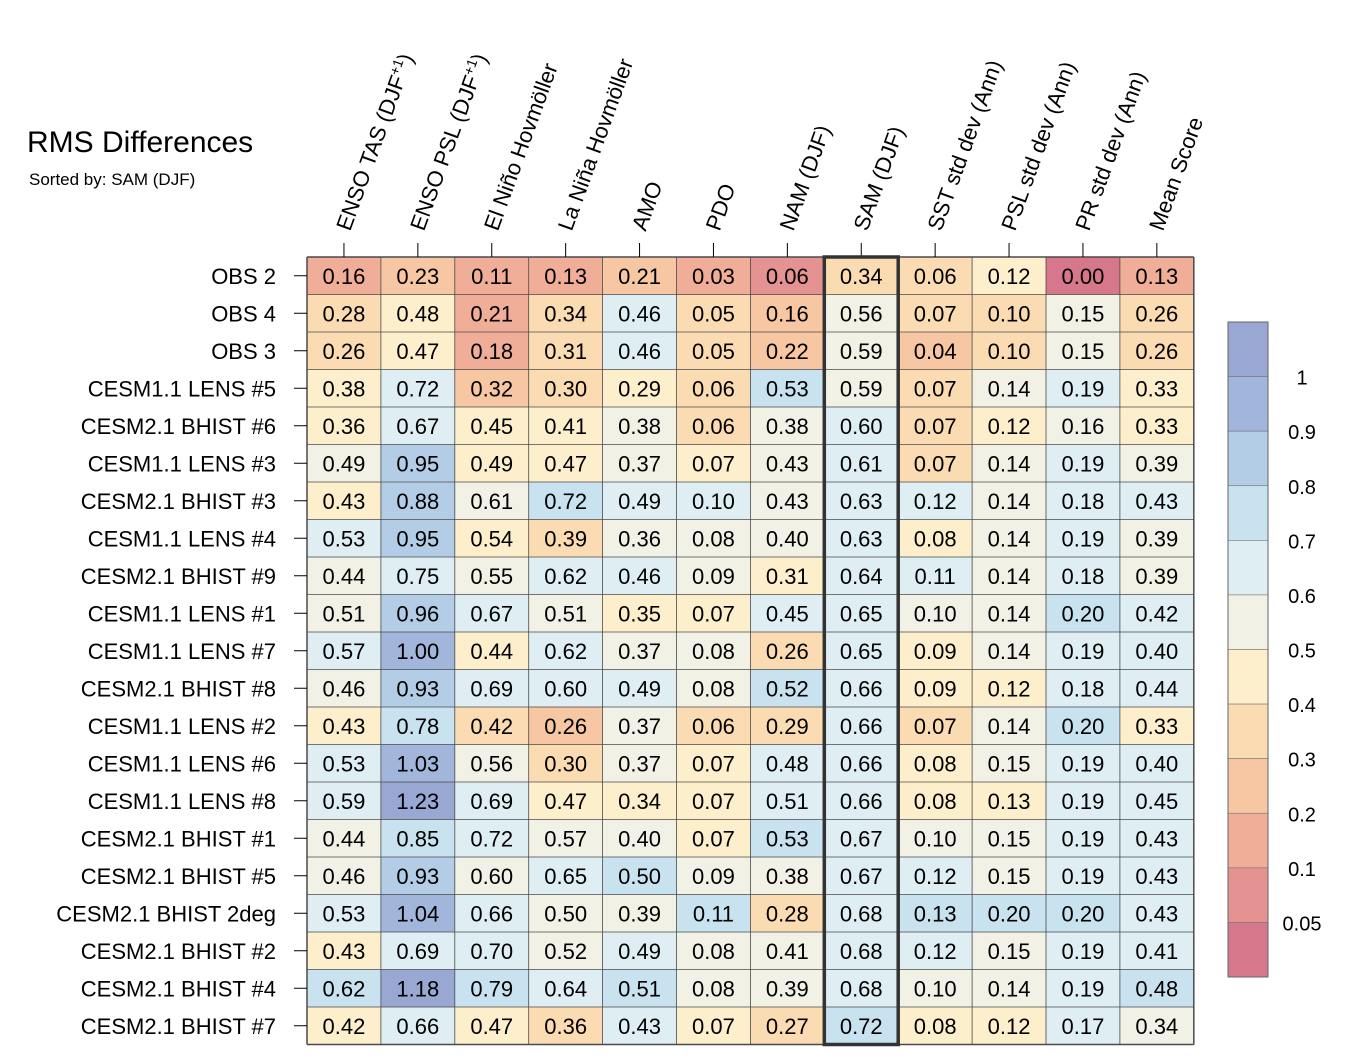  I want to click on cell-value: 0.70, so click(491, 951).